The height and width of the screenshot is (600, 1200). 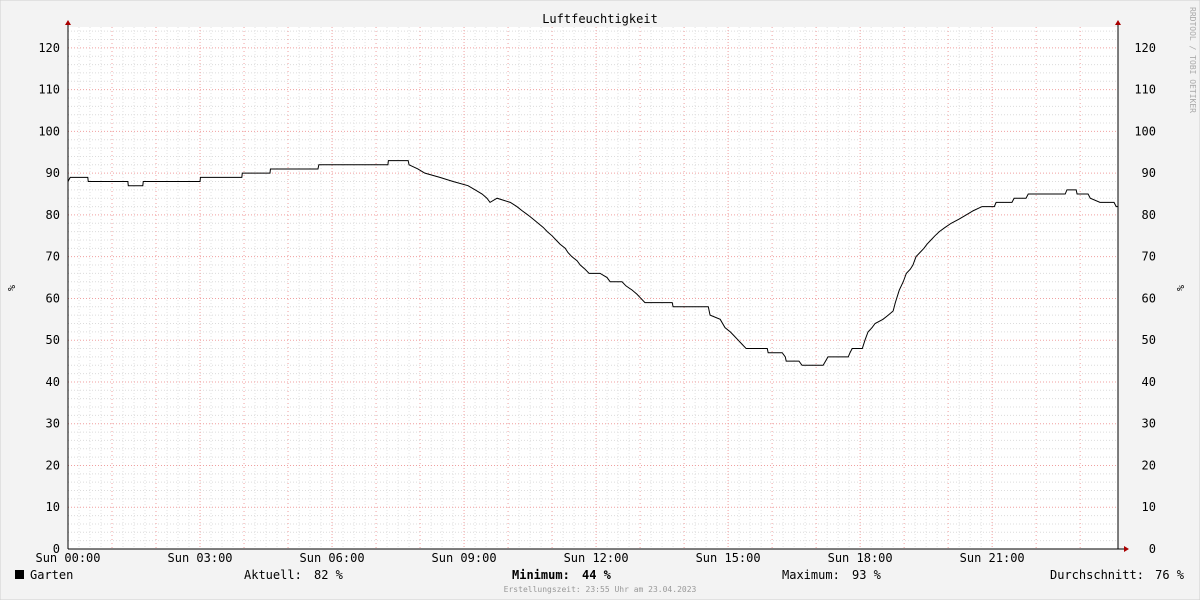 What do you see at coordinates (1145, 48) in the screenshot?
I see `y2-tick-label: 120` at bounding box center [1145, 48].